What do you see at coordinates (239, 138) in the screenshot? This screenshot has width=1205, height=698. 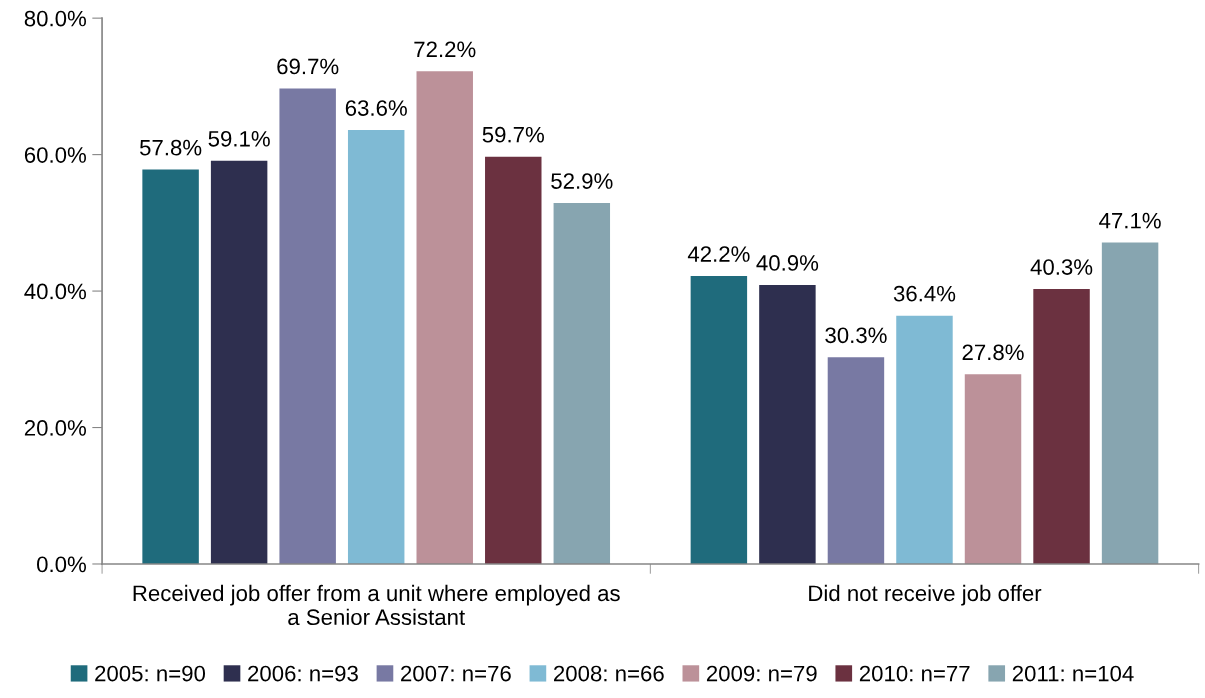 I see `data-label: 59.1%` at bounding box center [239, 138].